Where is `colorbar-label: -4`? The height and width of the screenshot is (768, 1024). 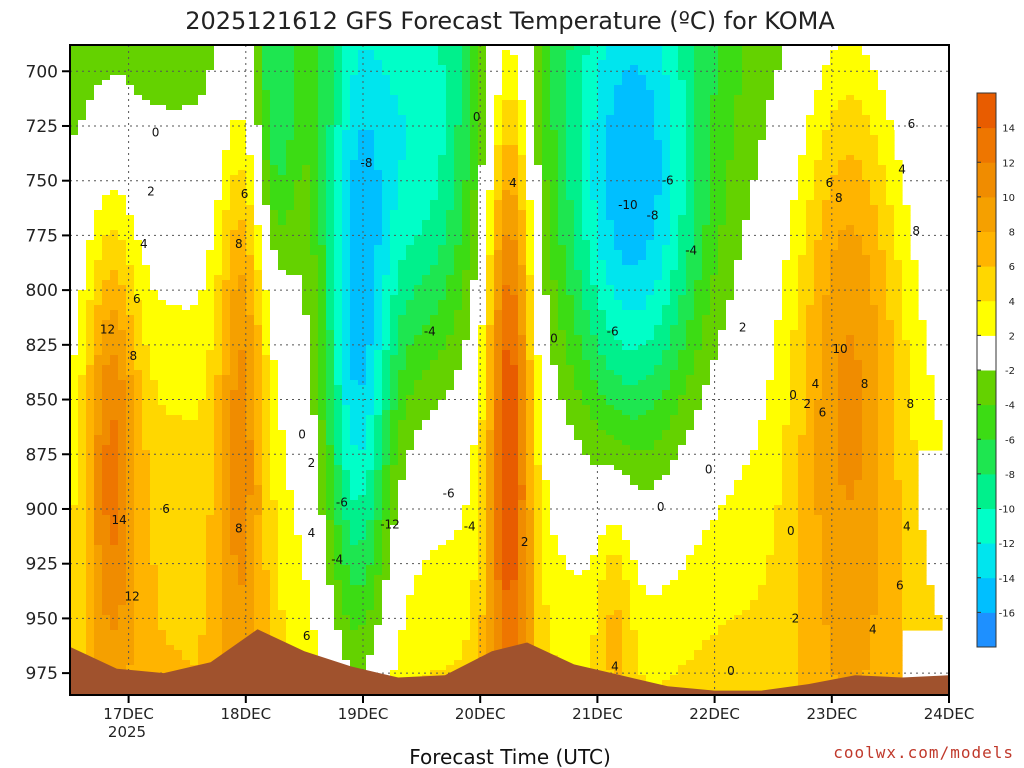 colorbar-label: -4 is located at coordinates (1010, 406).